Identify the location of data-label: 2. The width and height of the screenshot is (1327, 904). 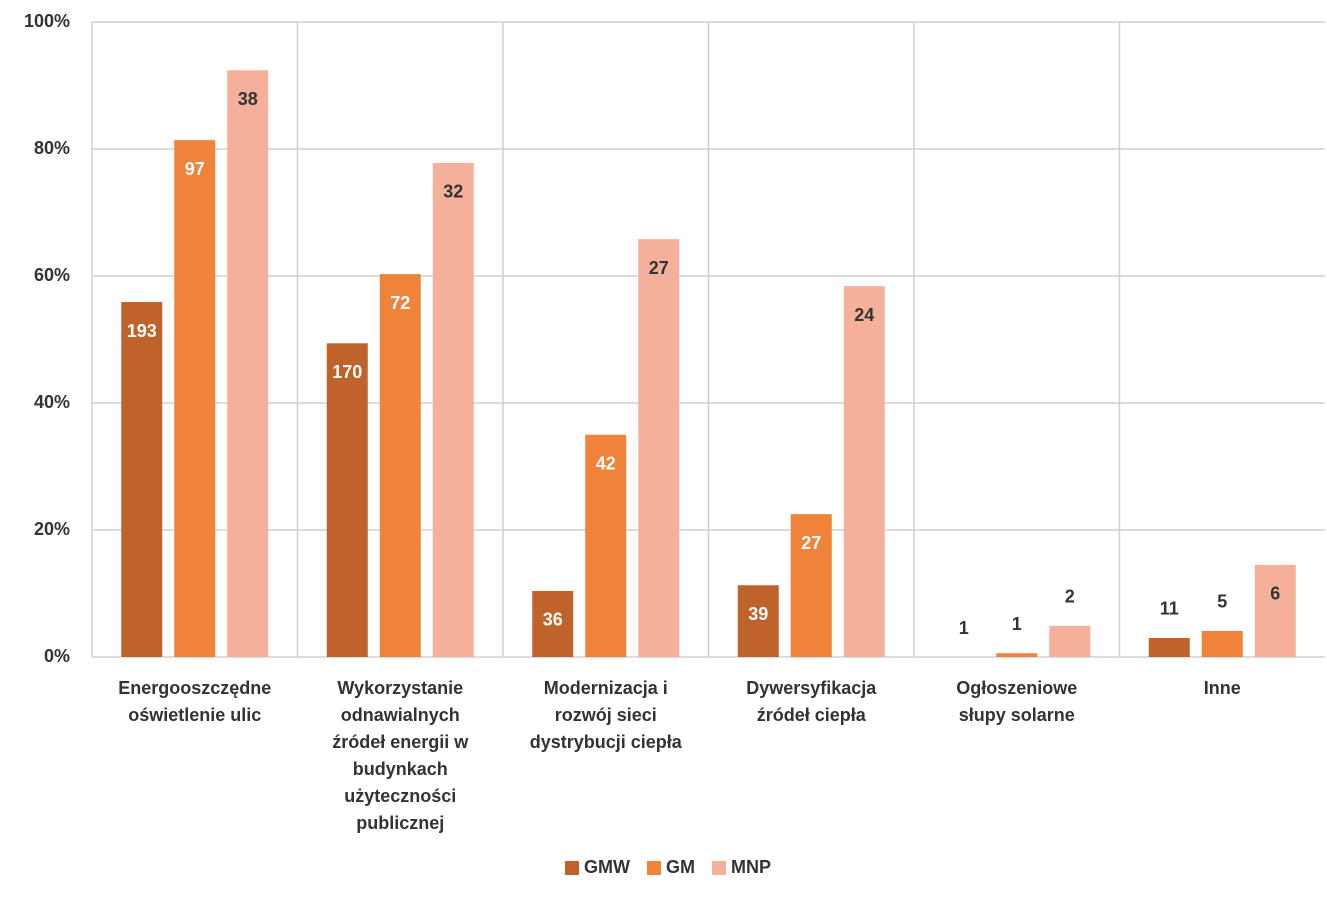
(1070, 597).